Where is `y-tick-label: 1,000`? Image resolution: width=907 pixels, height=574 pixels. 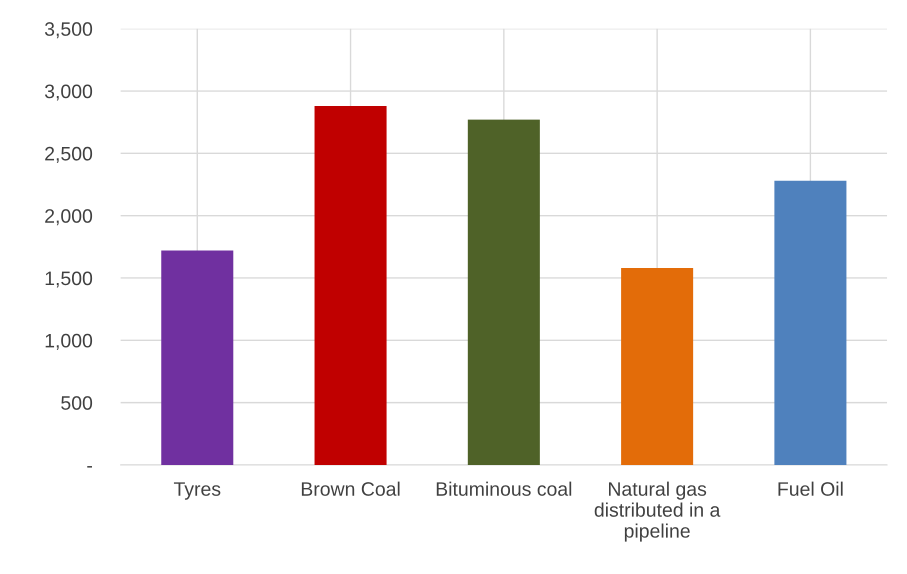
y-tick-label: 1,000 is located at coordinates (69, 342).